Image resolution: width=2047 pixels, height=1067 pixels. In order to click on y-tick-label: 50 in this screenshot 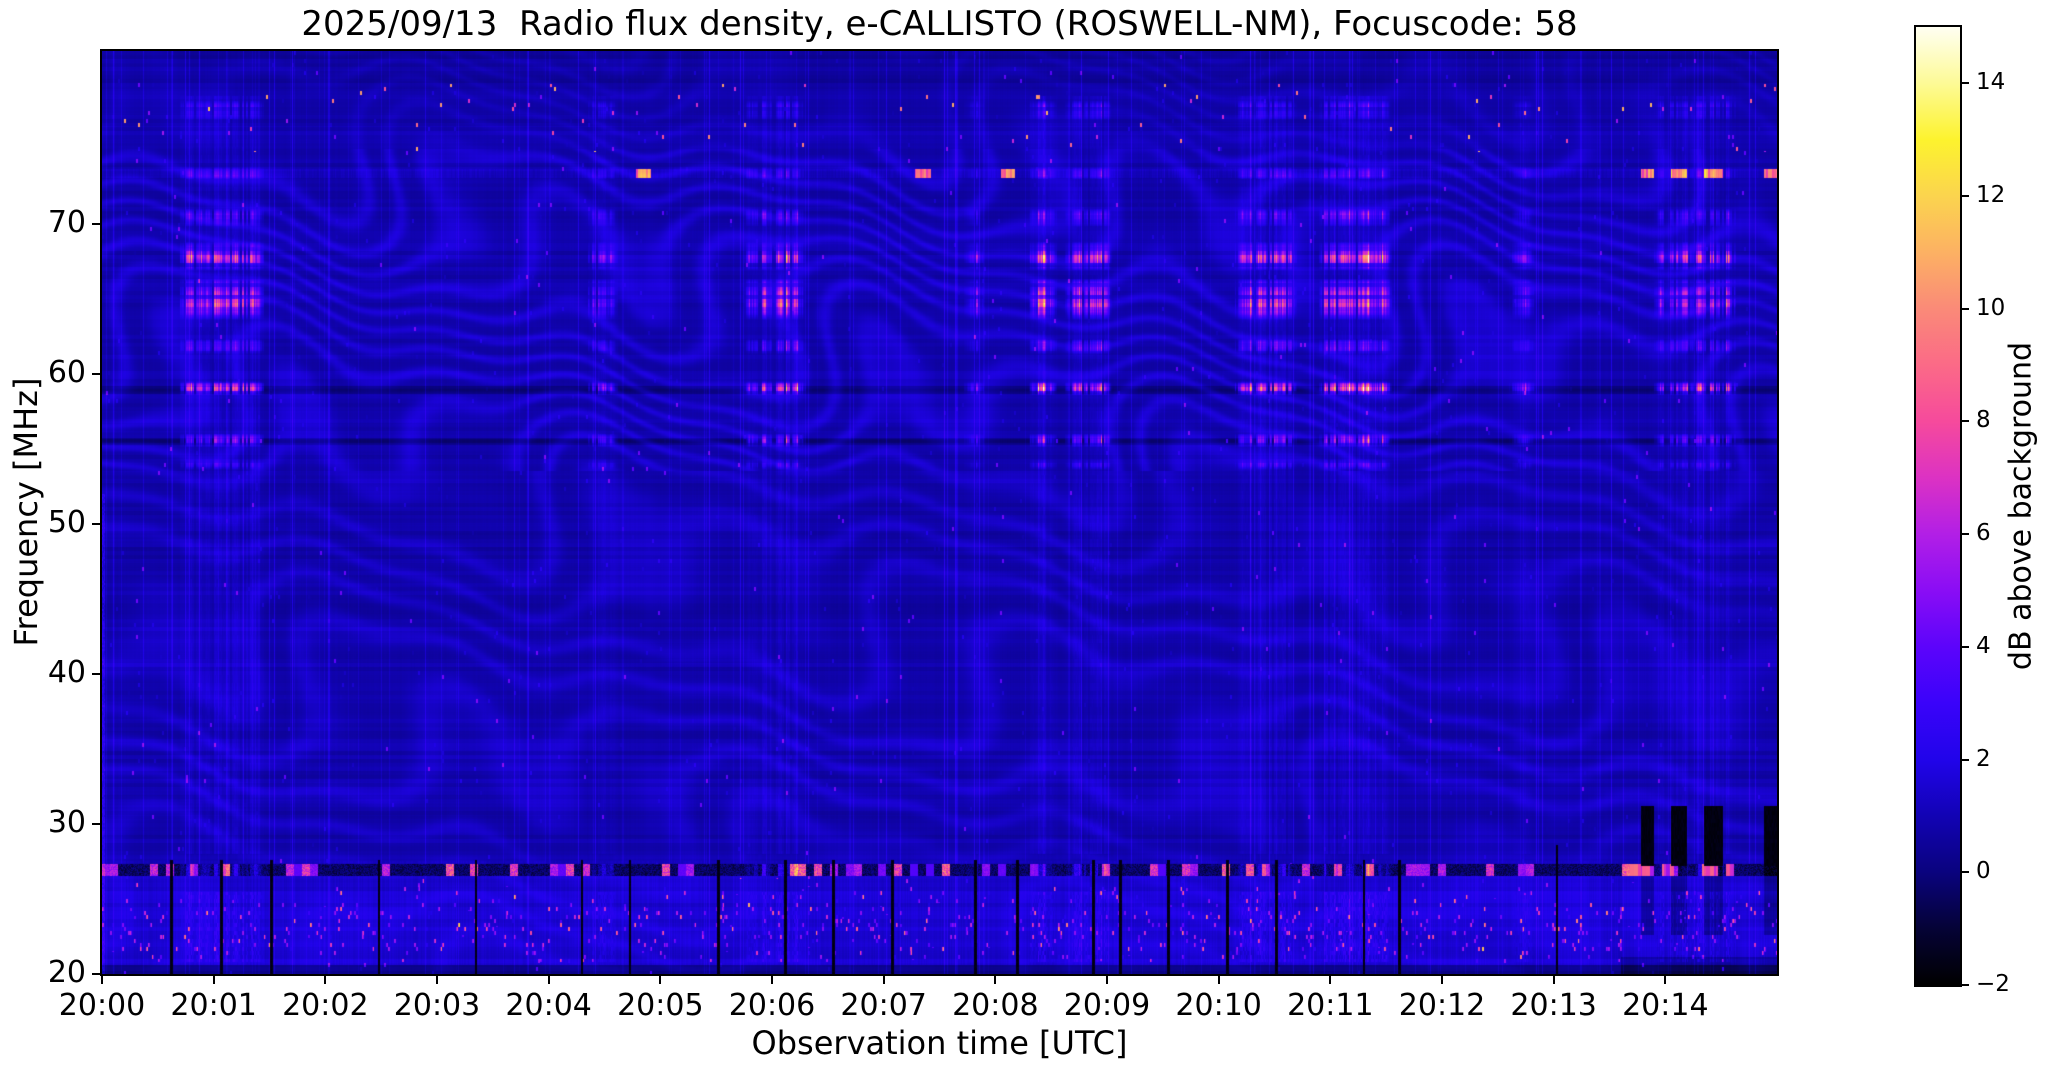, I will do `click(66, 522)`.